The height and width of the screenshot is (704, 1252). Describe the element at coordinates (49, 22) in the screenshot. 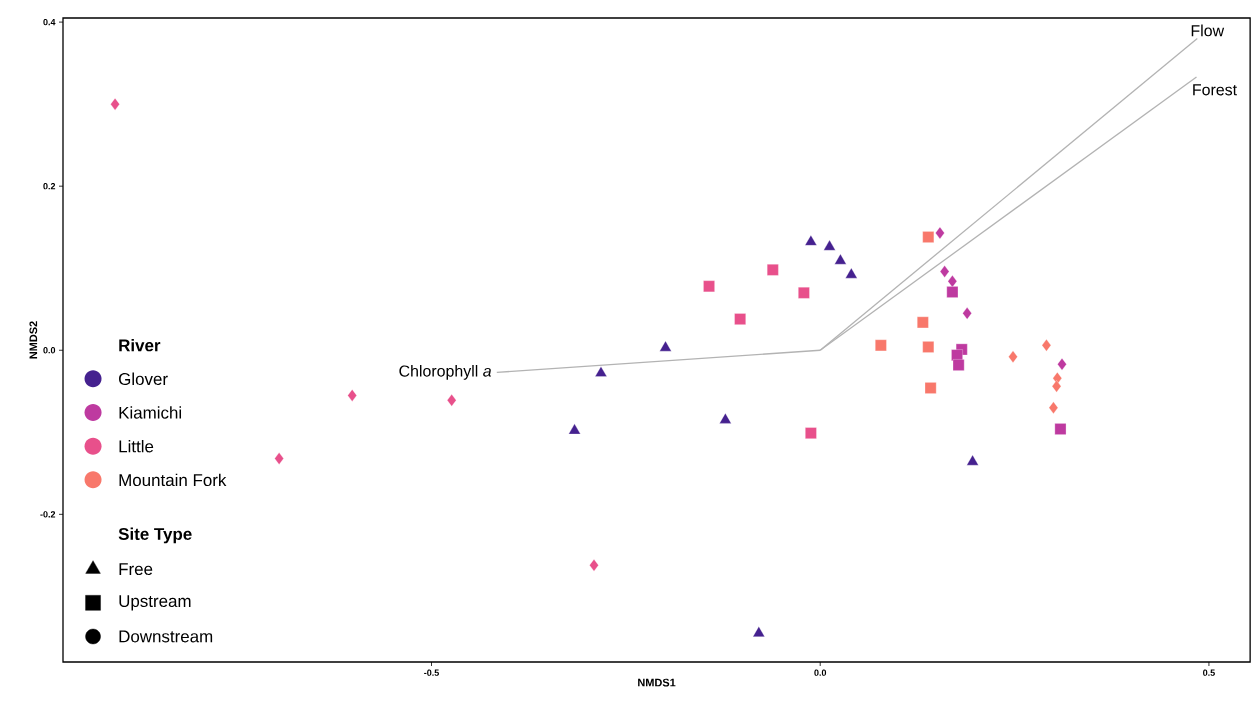

I see `y-tick-label: 0.4` at that location.